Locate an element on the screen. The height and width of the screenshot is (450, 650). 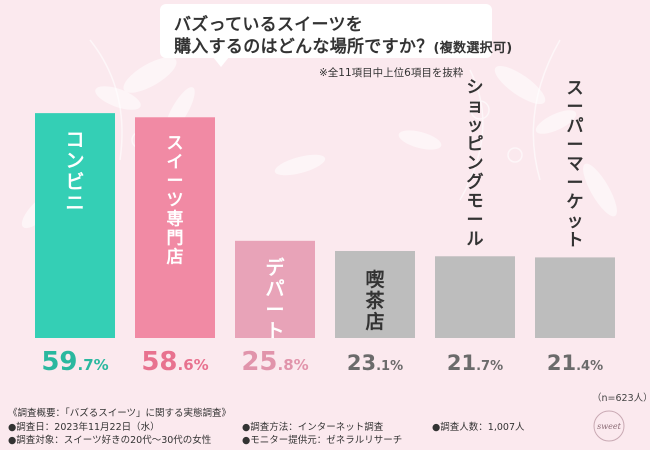
chart-title-main: 購入するのはどんな場所ですか？ is located at coordinates (304, 47).